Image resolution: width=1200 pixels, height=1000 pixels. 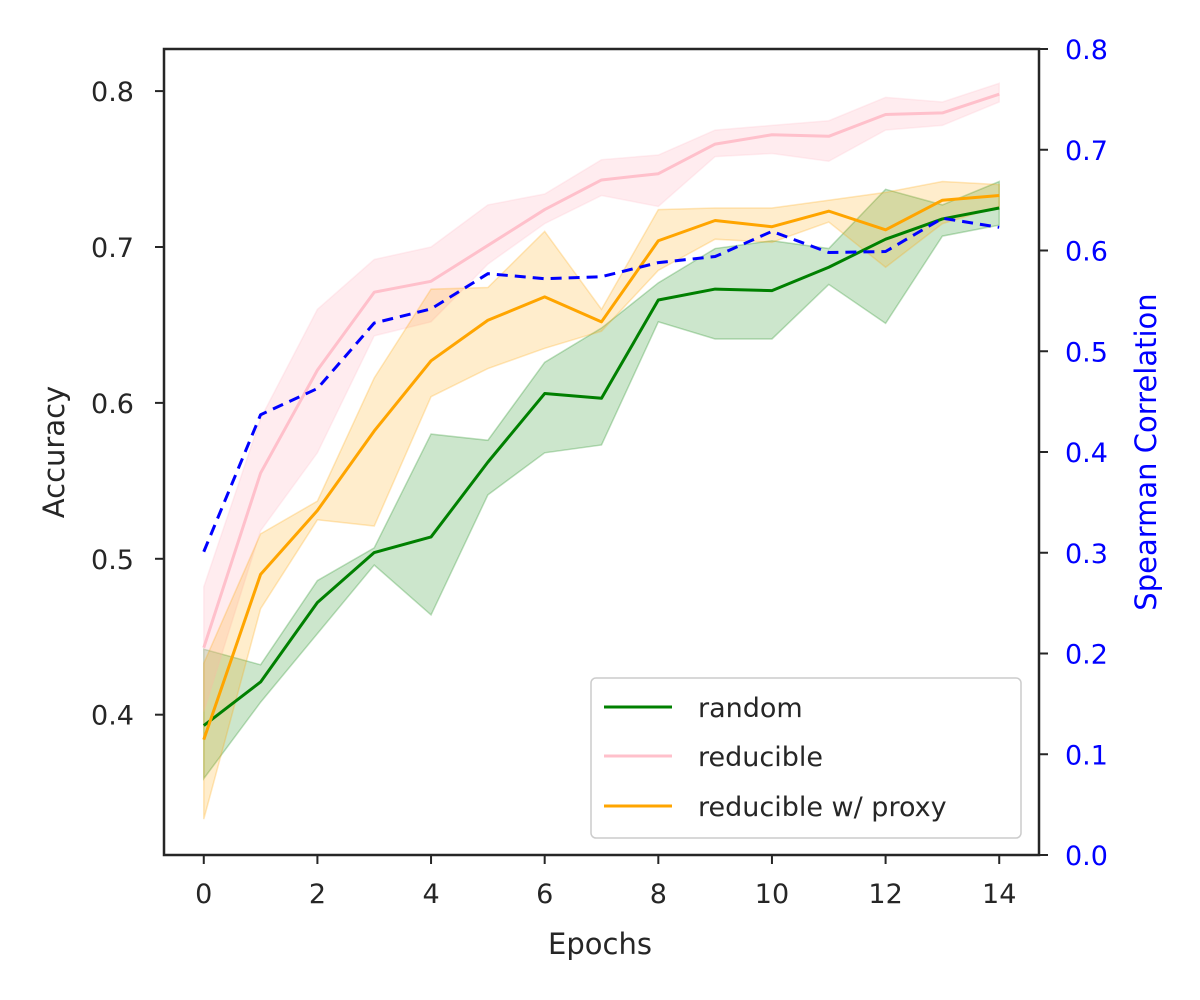 What do you see at coordinates (317, 894) in the screenshot?
I see `x-tick-label: 2` at bounding box center [317, 894].